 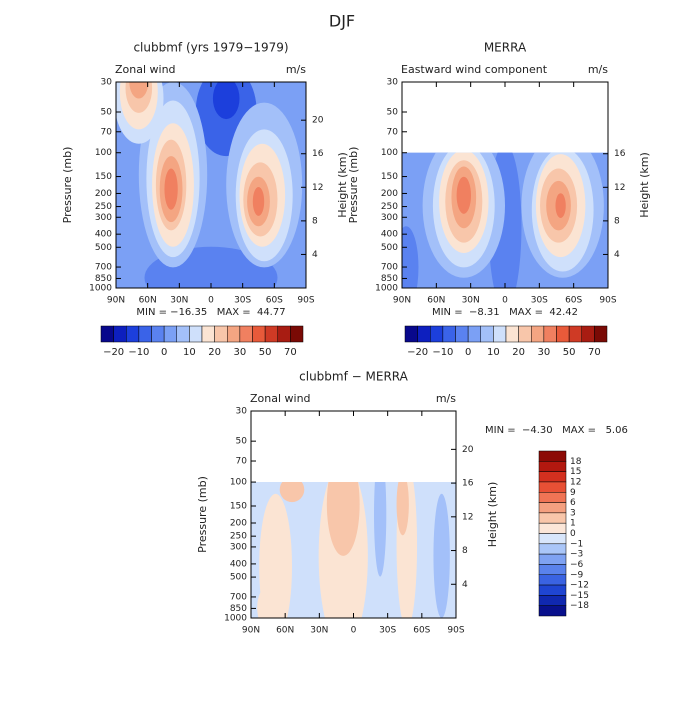 I want to click on x-tick-label: 60S, so click(x=421, y=631).